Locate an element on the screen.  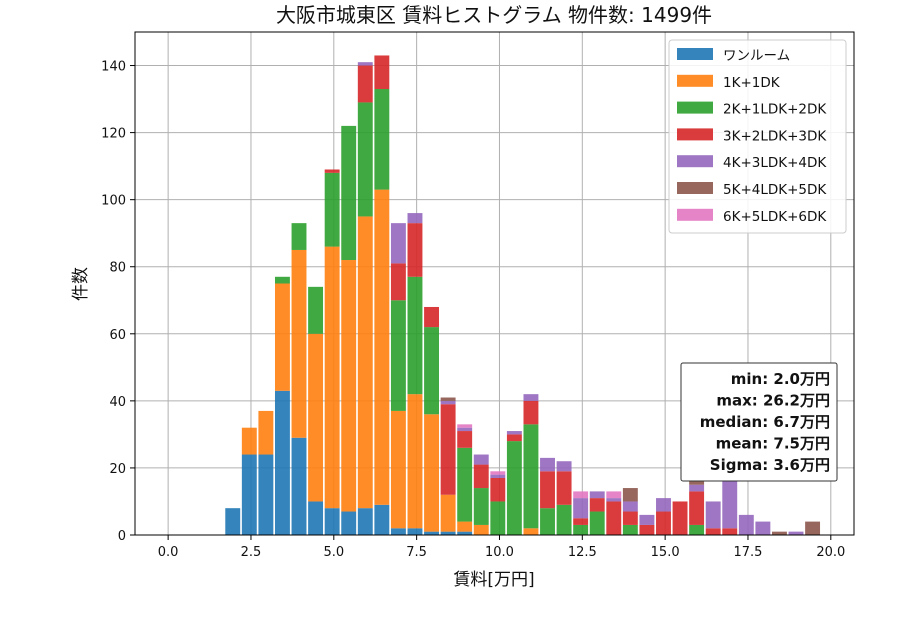
legend-label: 5K+4LDK+5DK is located at coordinates (775, 190).